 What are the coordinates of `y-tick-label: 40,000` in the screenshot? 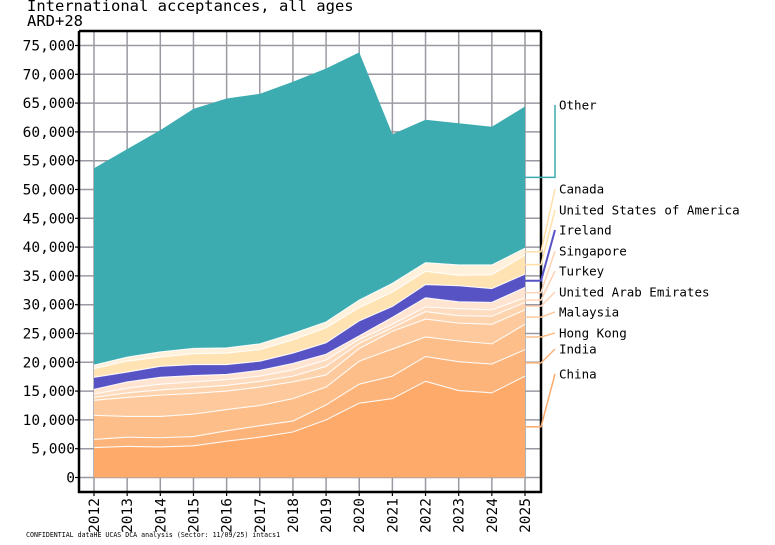 It's located at (49, 248).